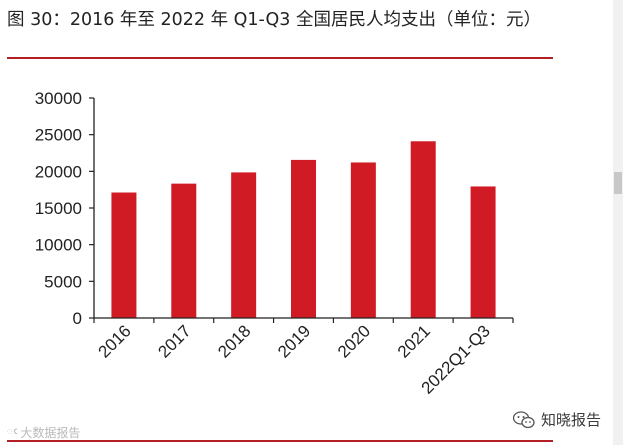  Describe the element at coordinates (58, 171) in the screenshot. I see `y-tick-label: 20000` at that location.